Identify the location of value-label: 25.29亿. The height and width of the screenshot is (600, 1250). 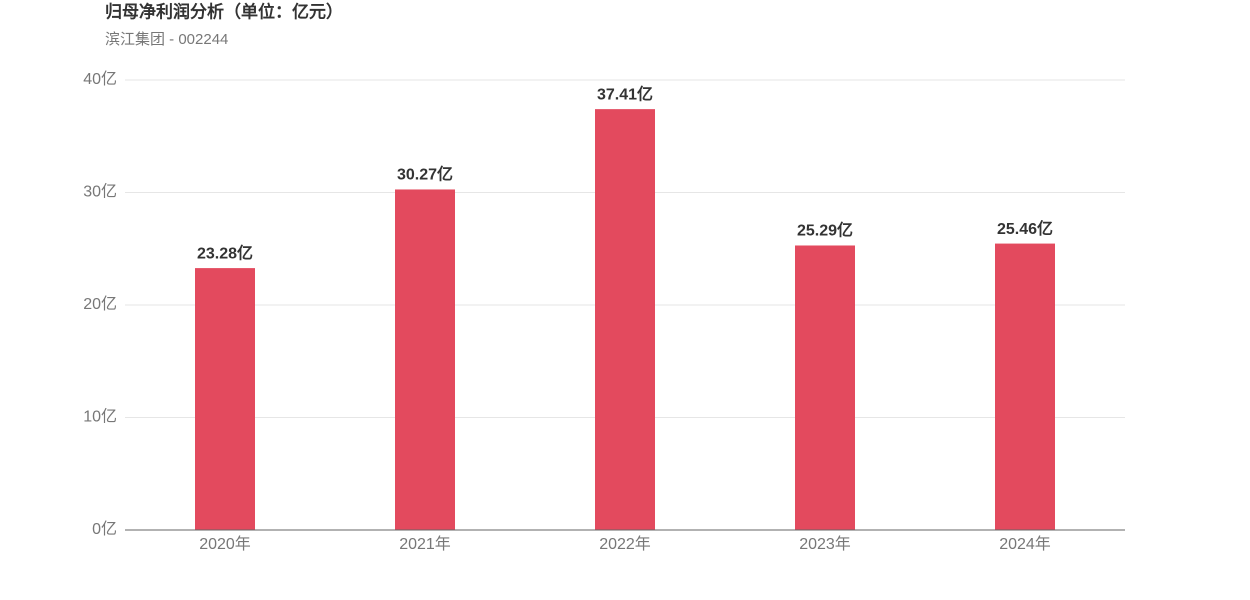
(825, 230).